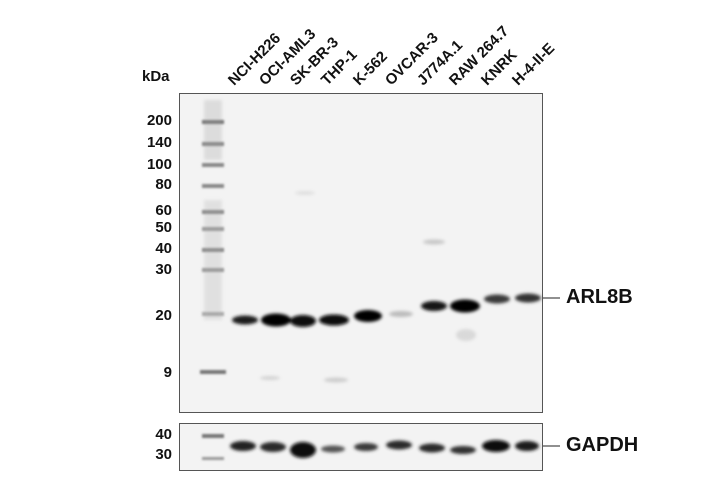  I want to click on marker-label: 100, so click(159, 164).